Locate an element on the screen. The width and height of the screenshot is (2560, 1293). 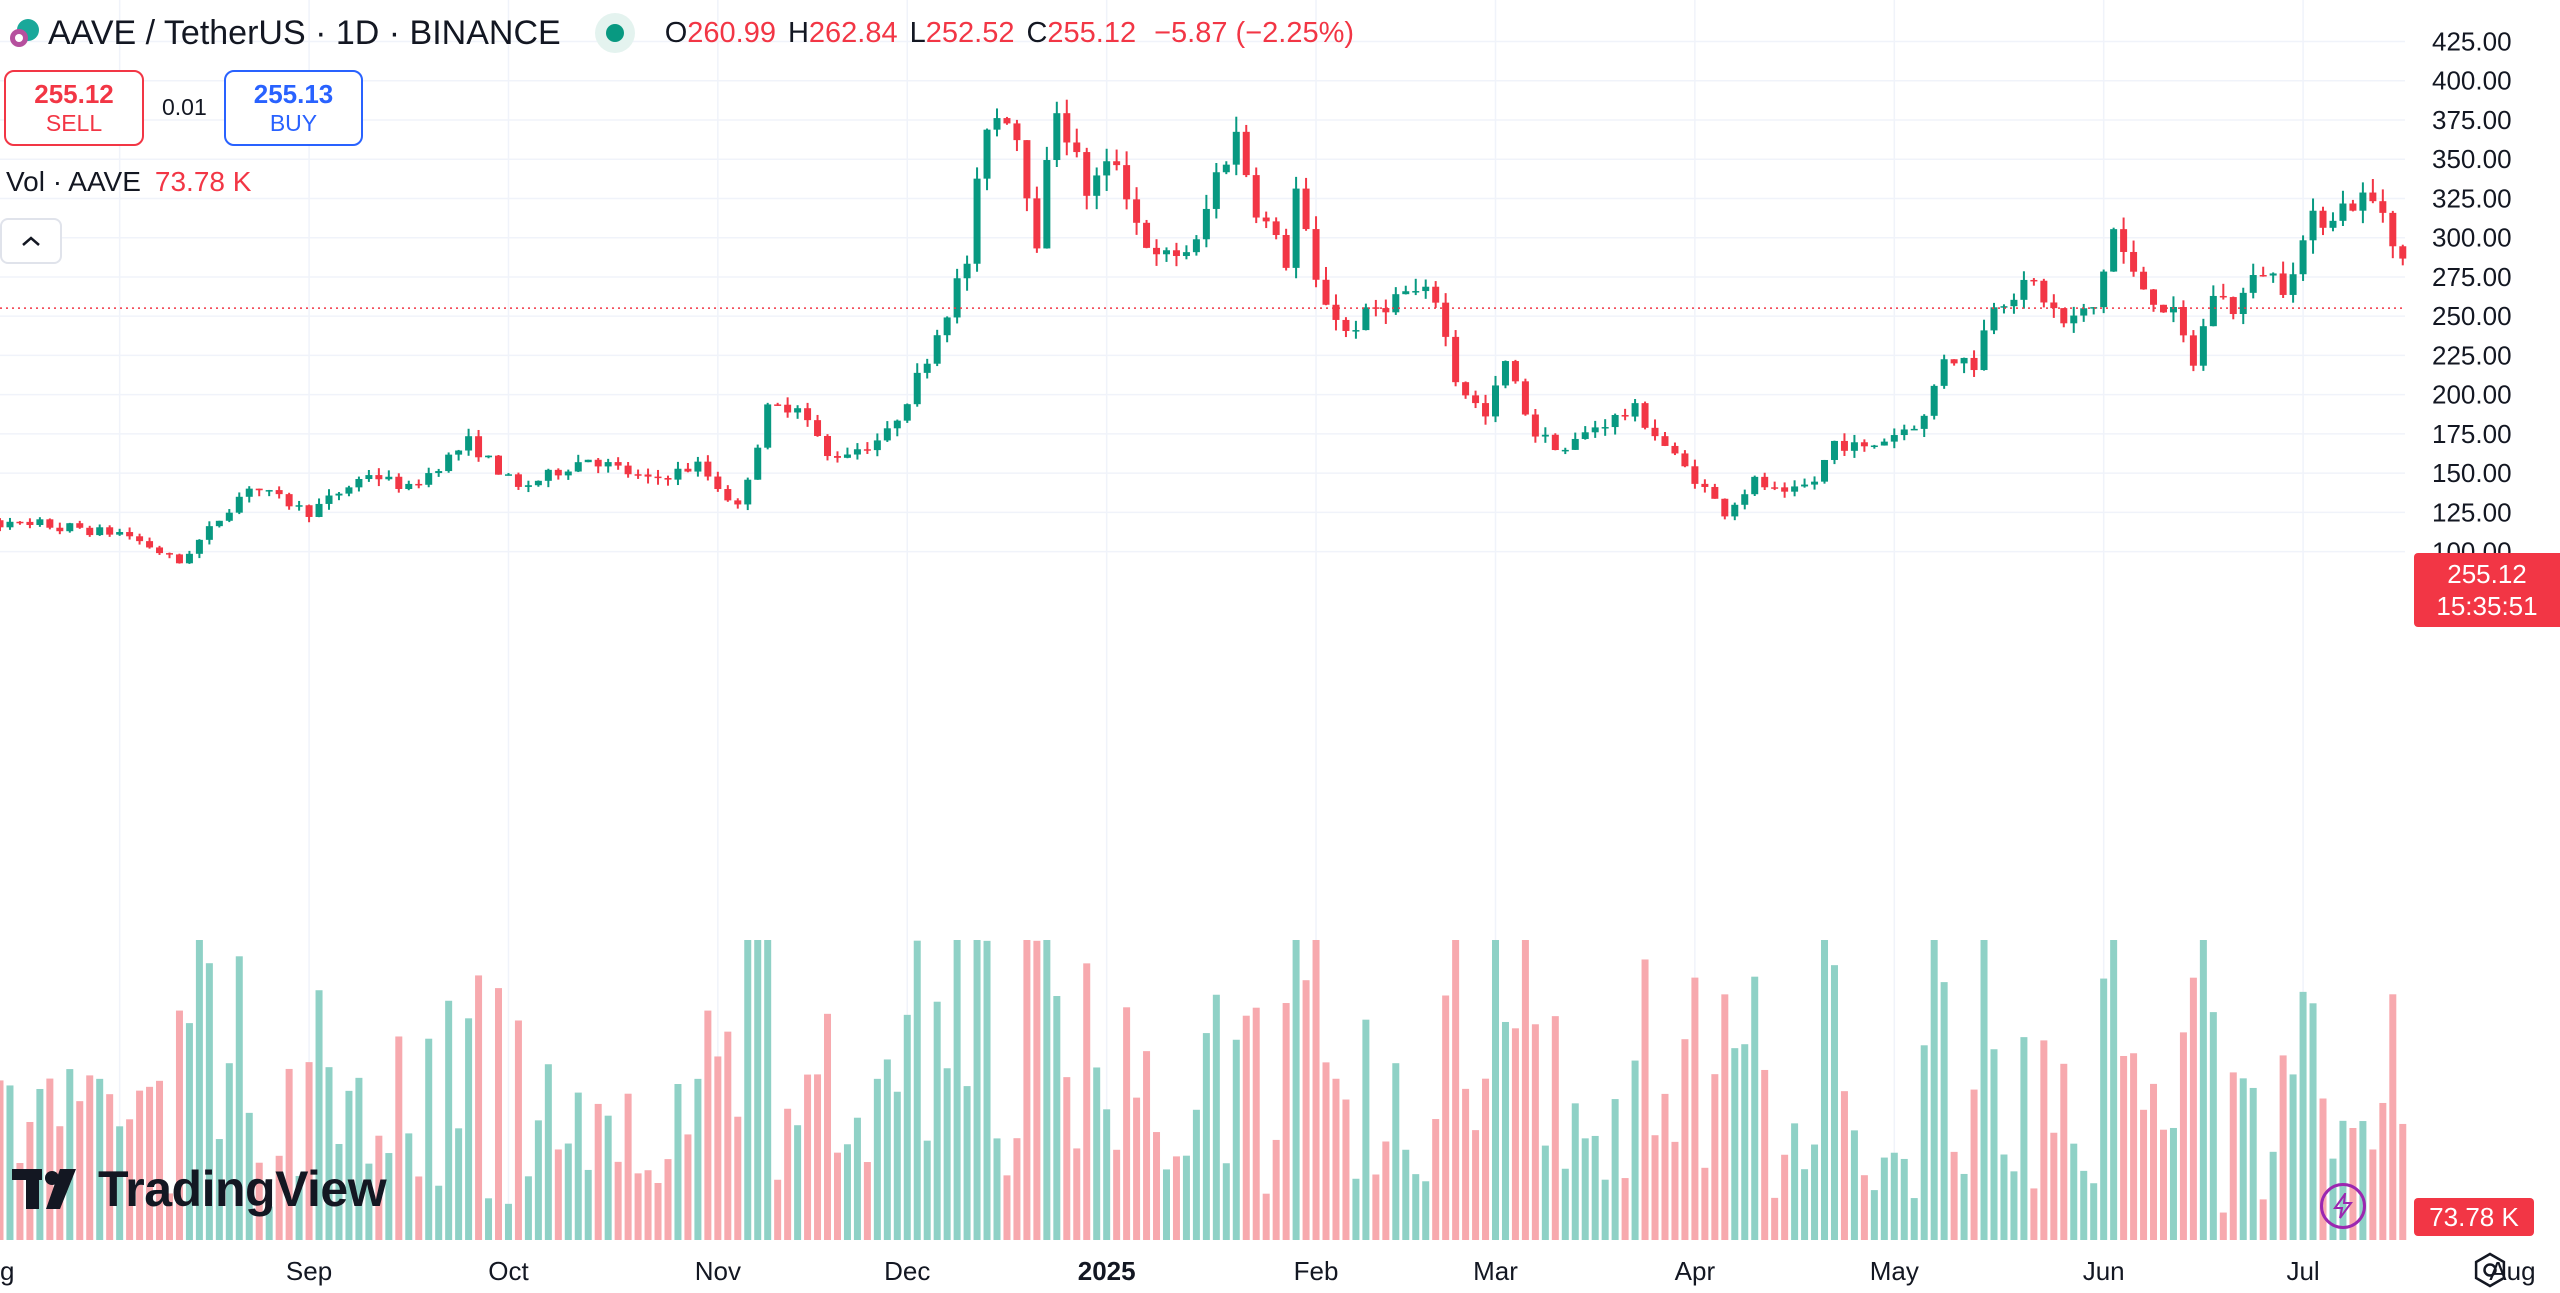
market-open-icon is located at coordinates (614, 33).